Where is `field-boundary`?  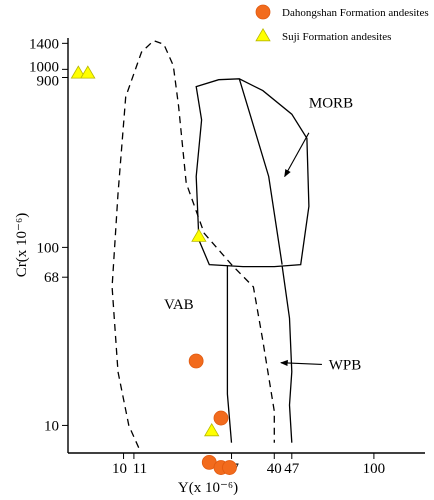
field-boundary is located at coordinates (252, 173).